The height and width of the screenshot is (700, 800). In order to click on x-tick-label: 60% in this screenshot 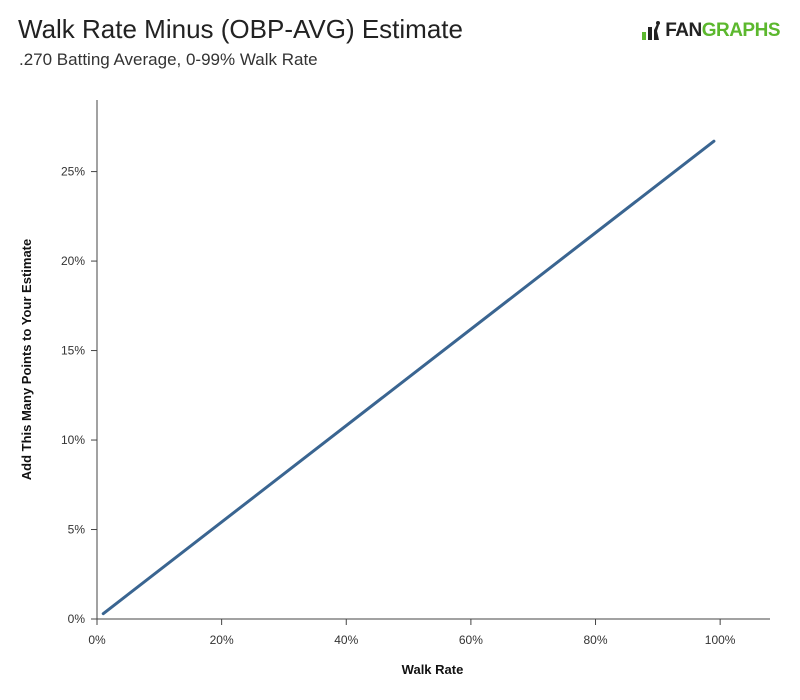, I will do `click(471, 640)`.